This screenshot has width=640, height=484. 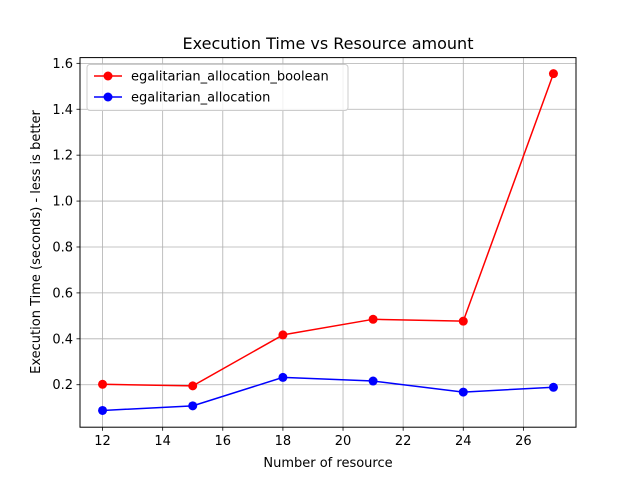 What do you see at coordinates (102, 441) in the screenshot?
I see `x-tick-label: 12` at bounding box center [102, 441].